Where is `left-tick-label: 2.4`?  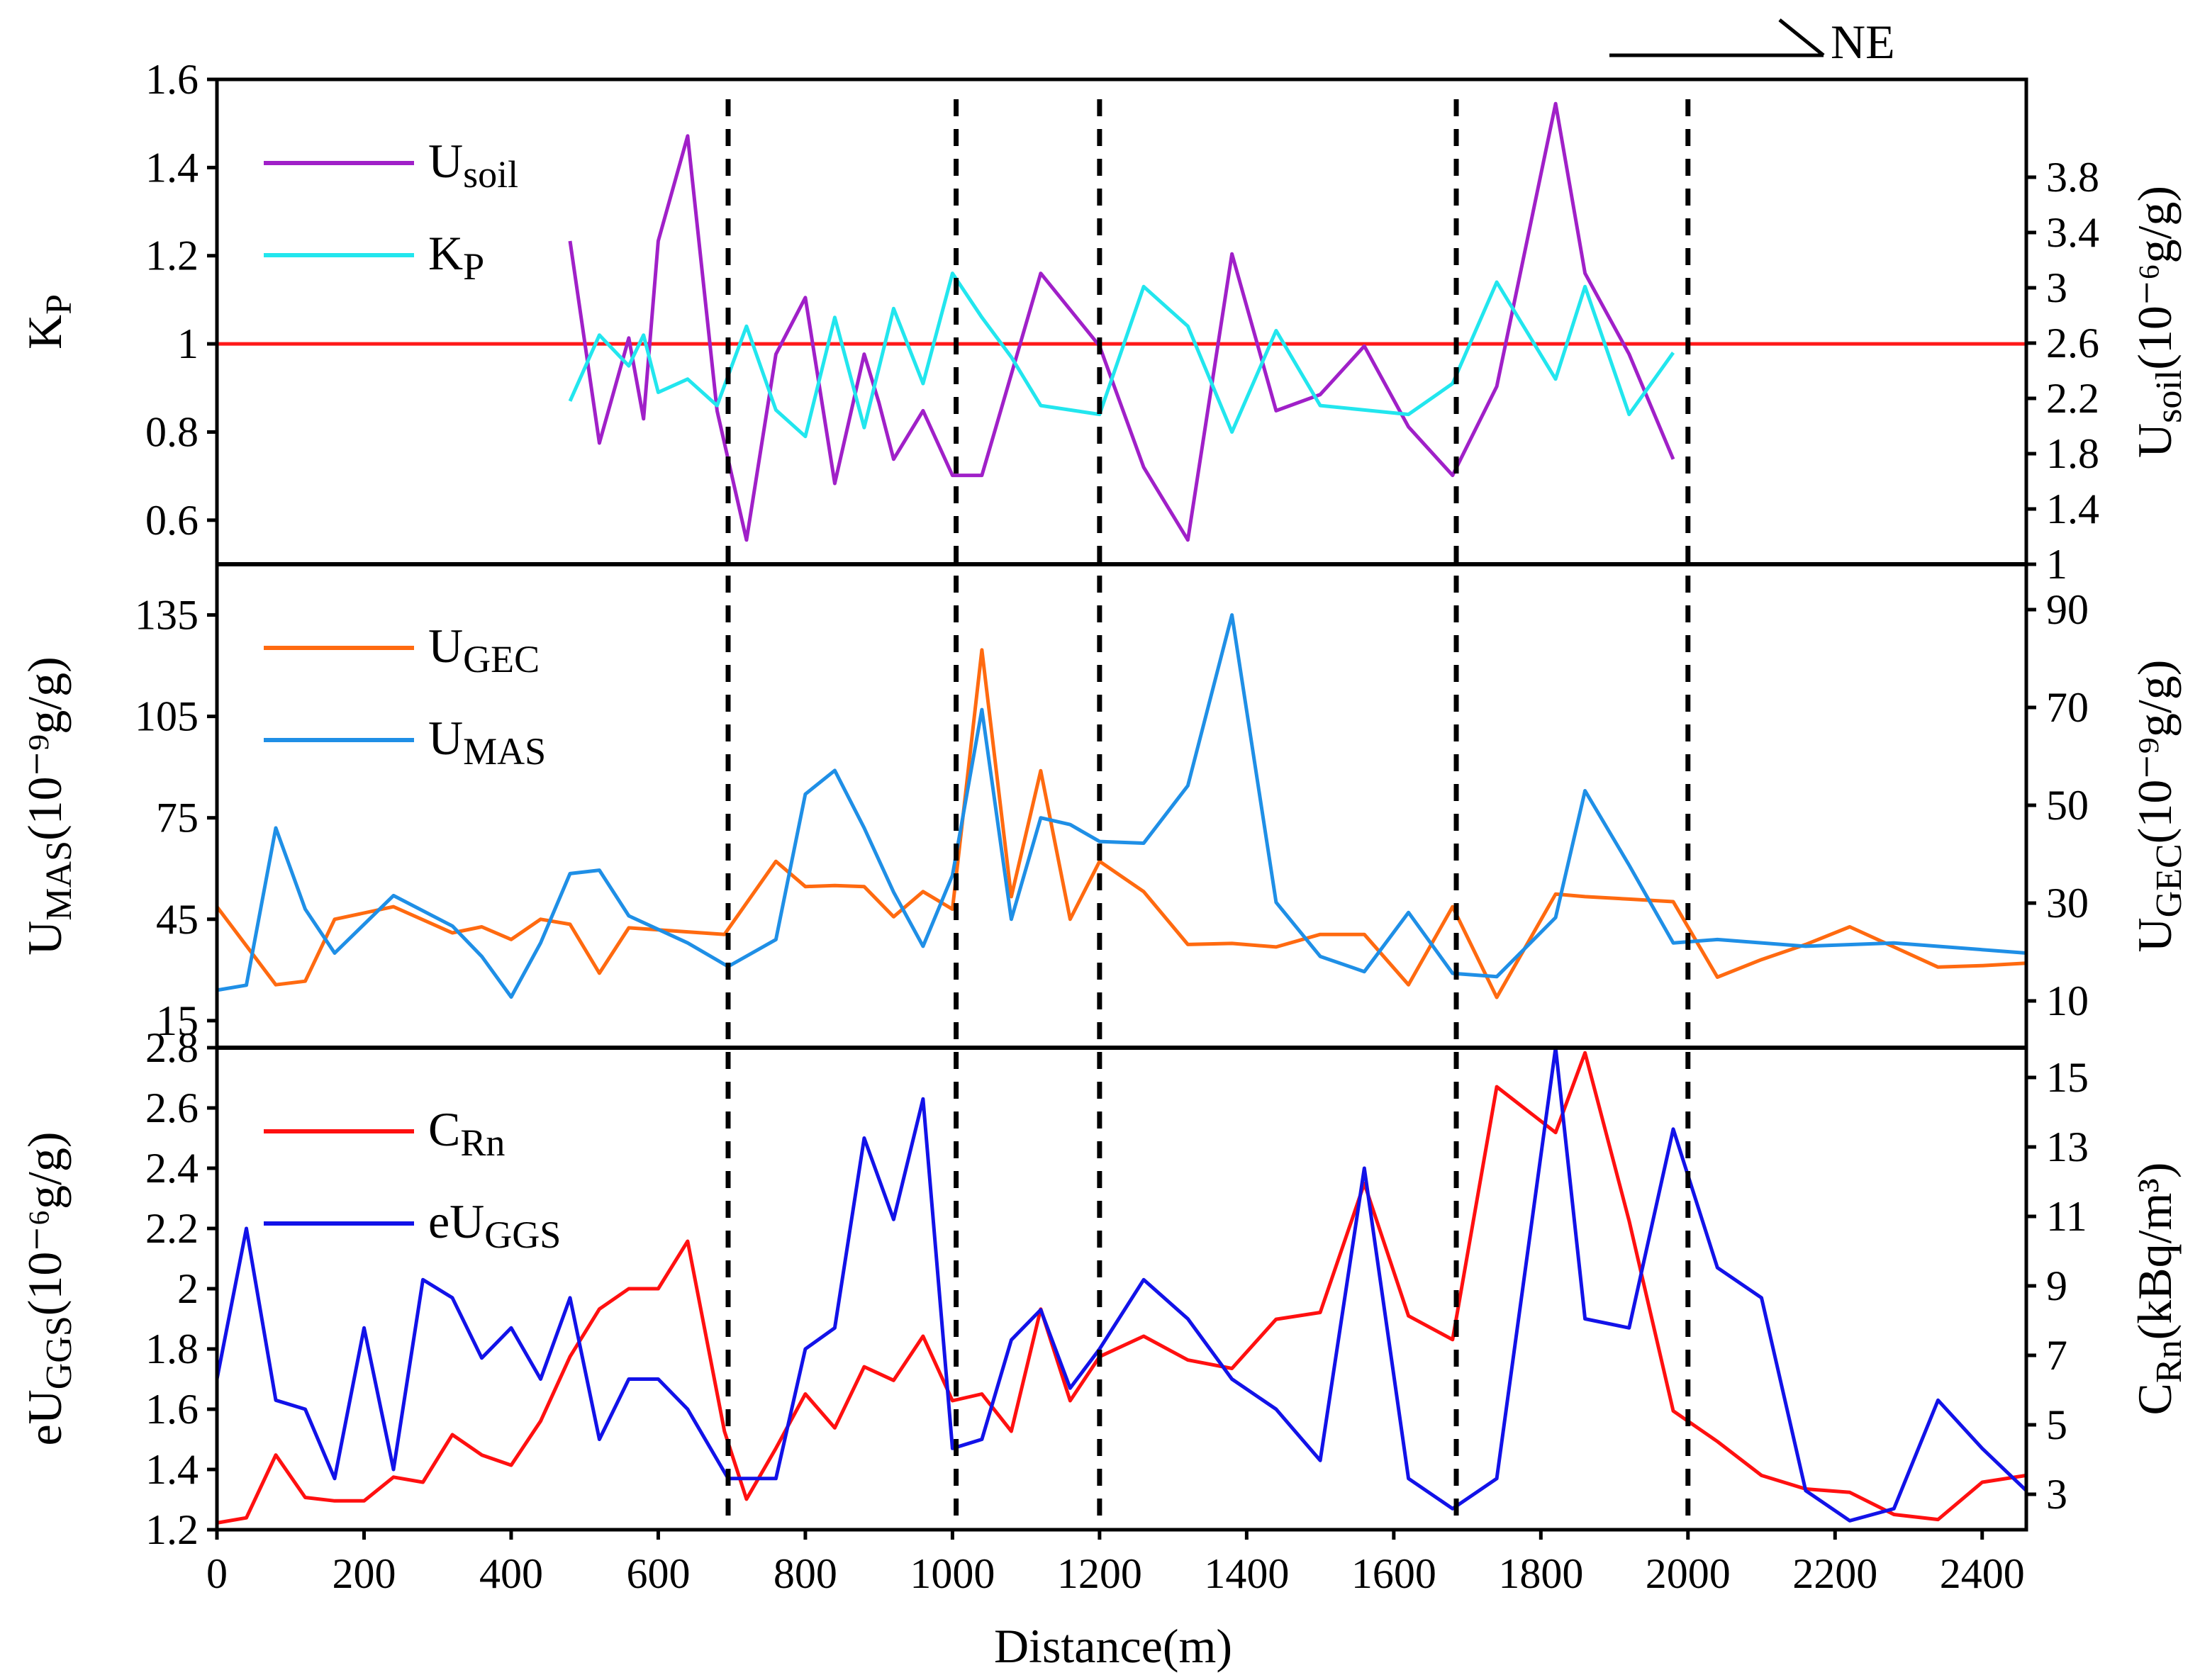 left-tick-label: 2.4 is located at coordinates (172, 1168).